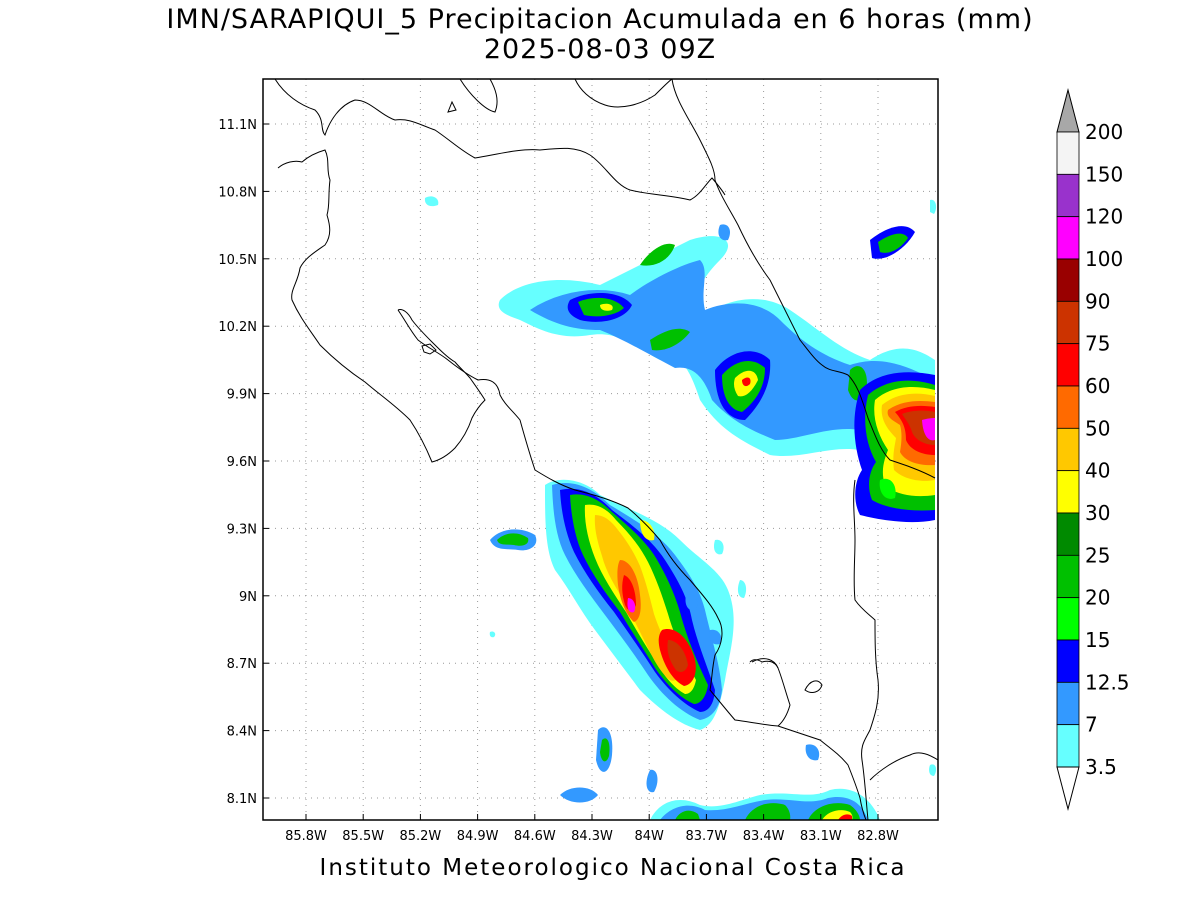 The width and height of the screenshot is (1200, 900). What do you see at coordinates (1104, 132) in the screenshot?
I see `colorbar-label: 200` at bounding box center [1104, 132].